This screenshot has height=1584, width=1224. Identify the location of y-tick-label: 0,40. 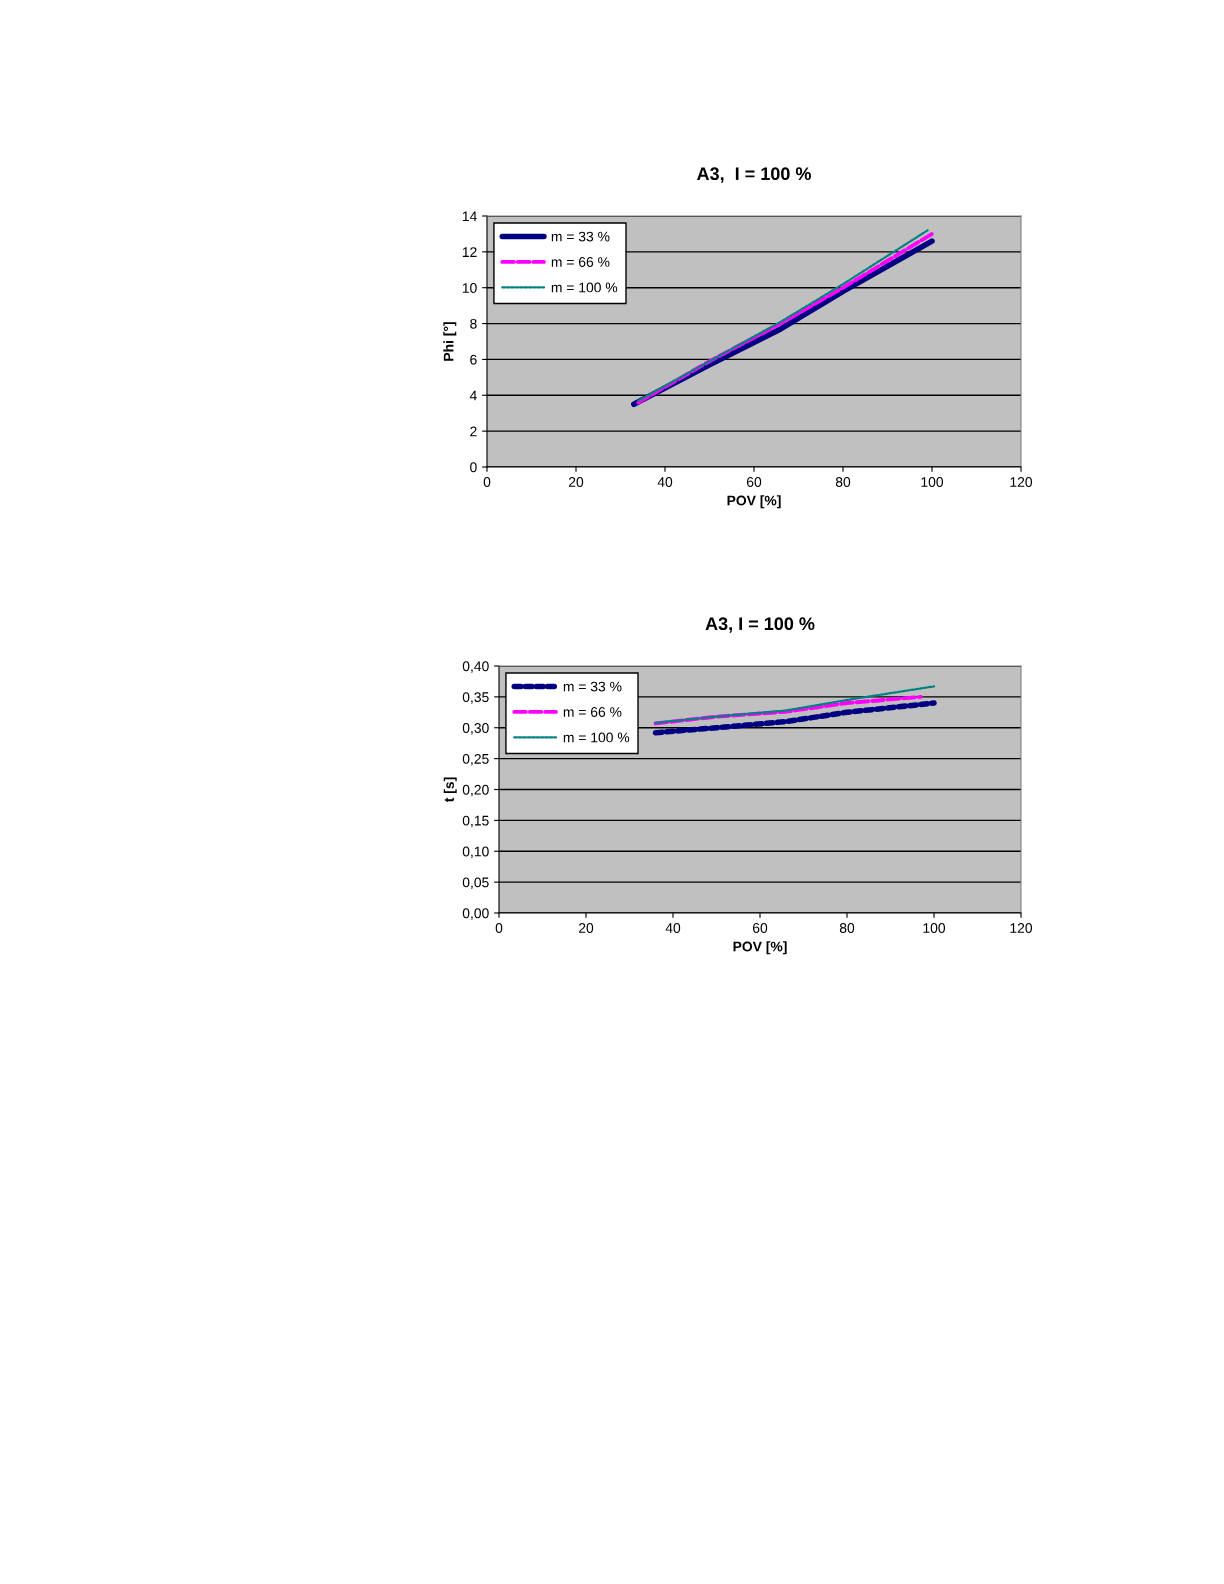
(475, 667).